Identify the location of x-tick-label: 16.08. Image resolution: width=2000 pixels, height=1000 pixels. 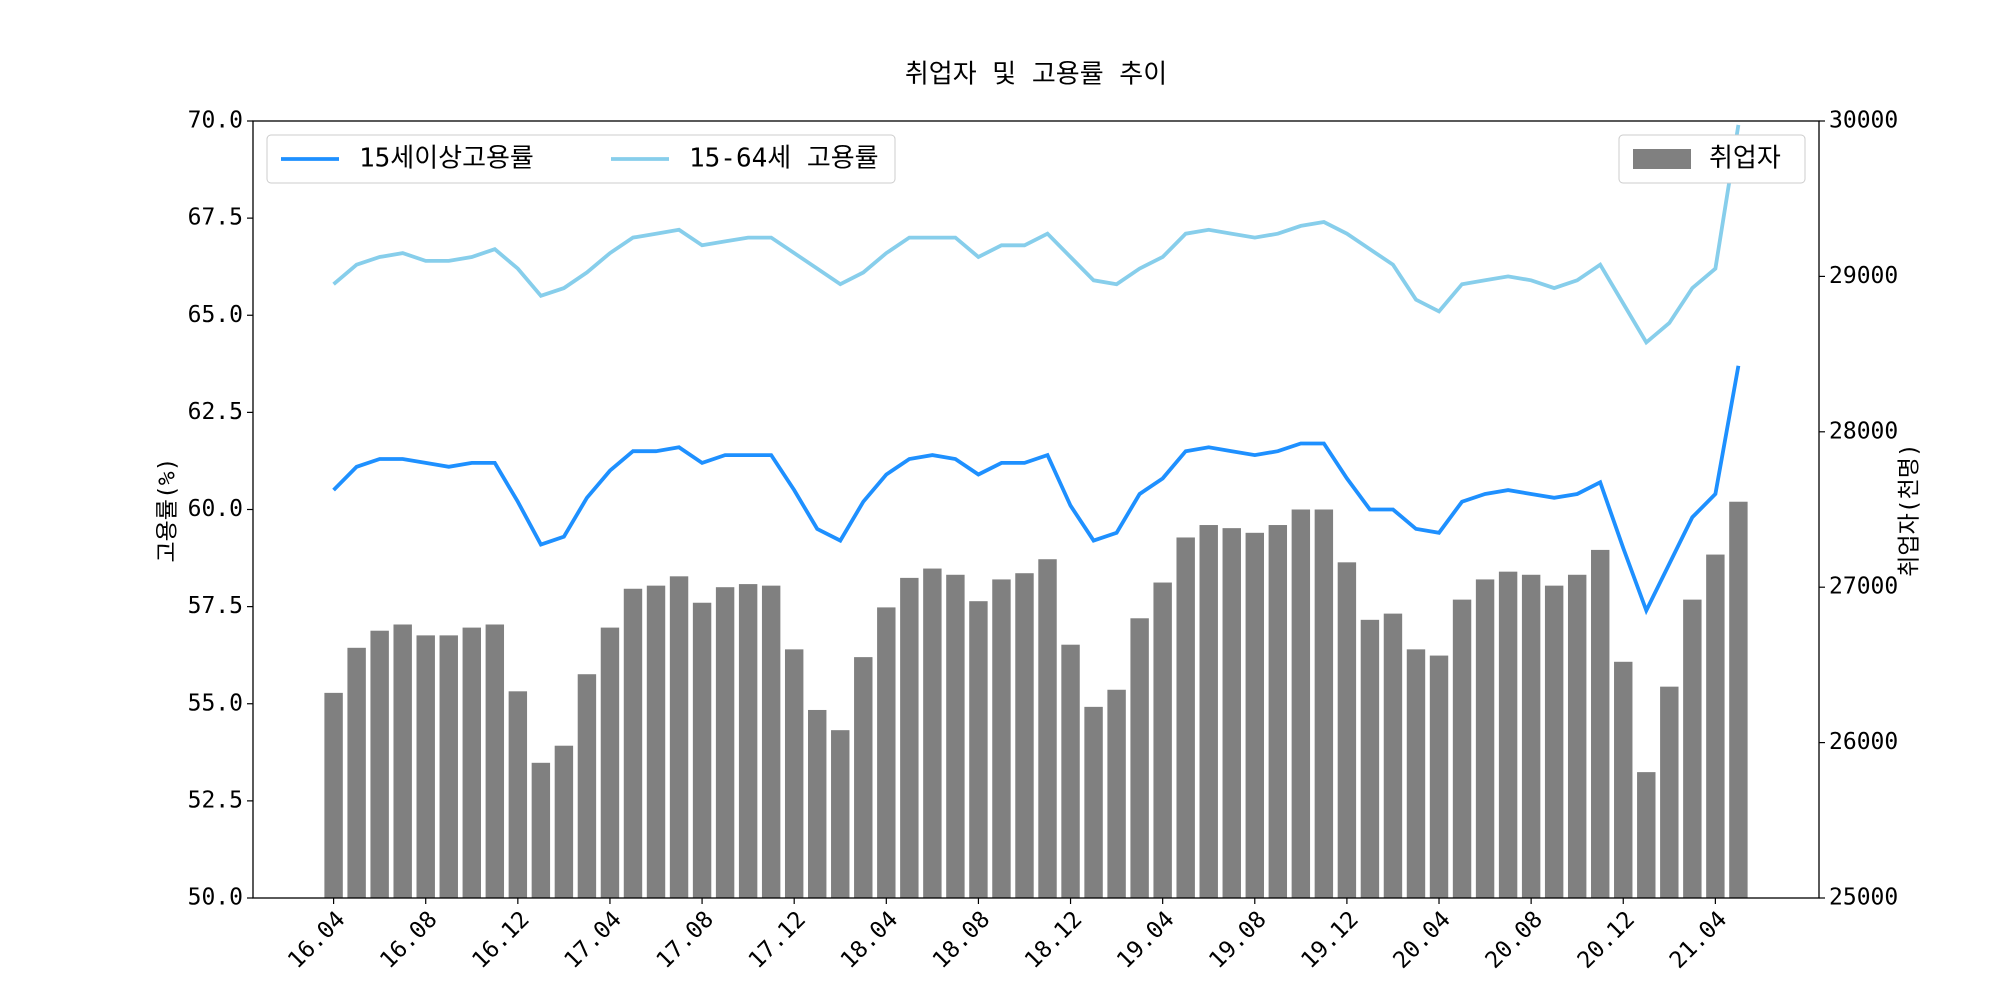
(408, 939).